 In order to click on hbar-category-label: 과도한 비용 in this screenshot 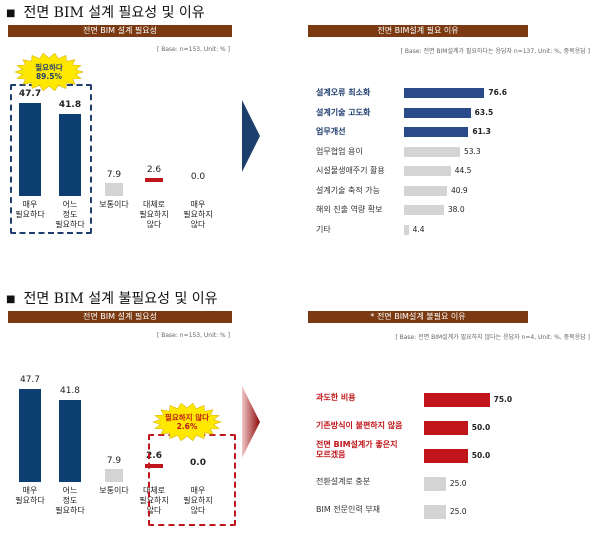, I will do `click(336, 397)`.